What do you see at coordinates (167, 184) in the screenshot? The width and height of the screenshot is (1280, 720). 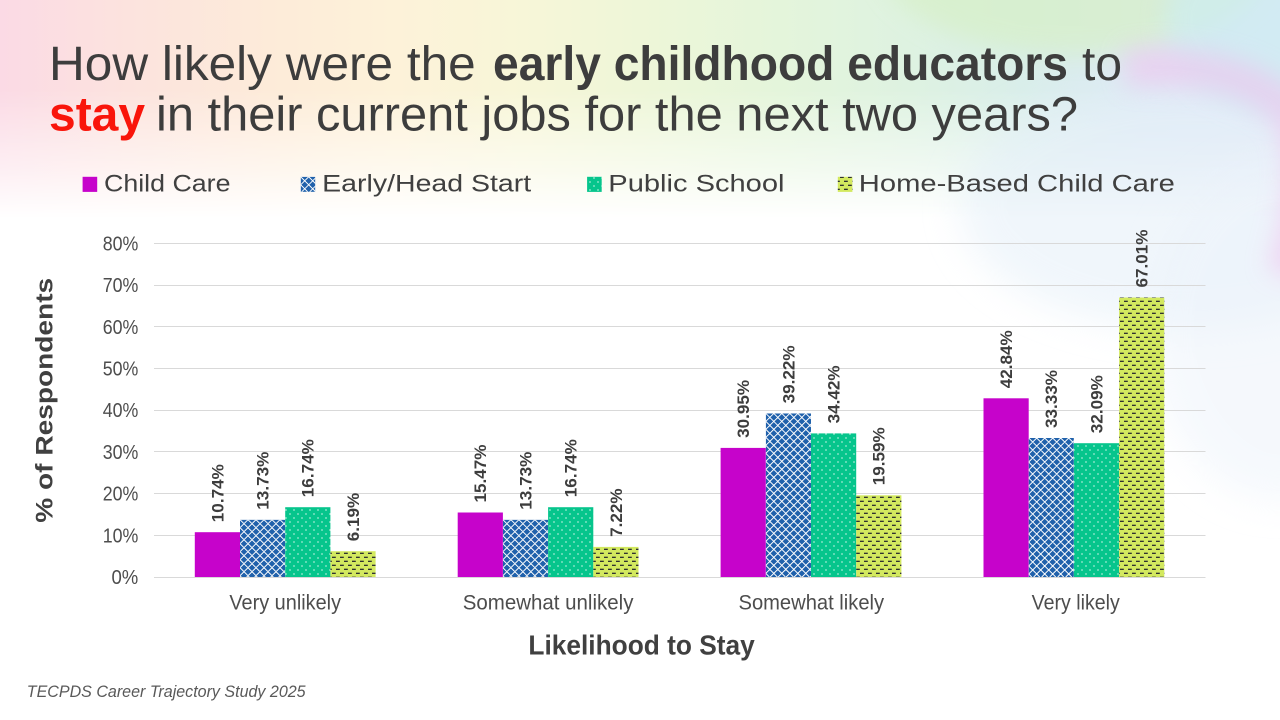 I see `svg-text: Child Care` at bounding box center [167, 184].